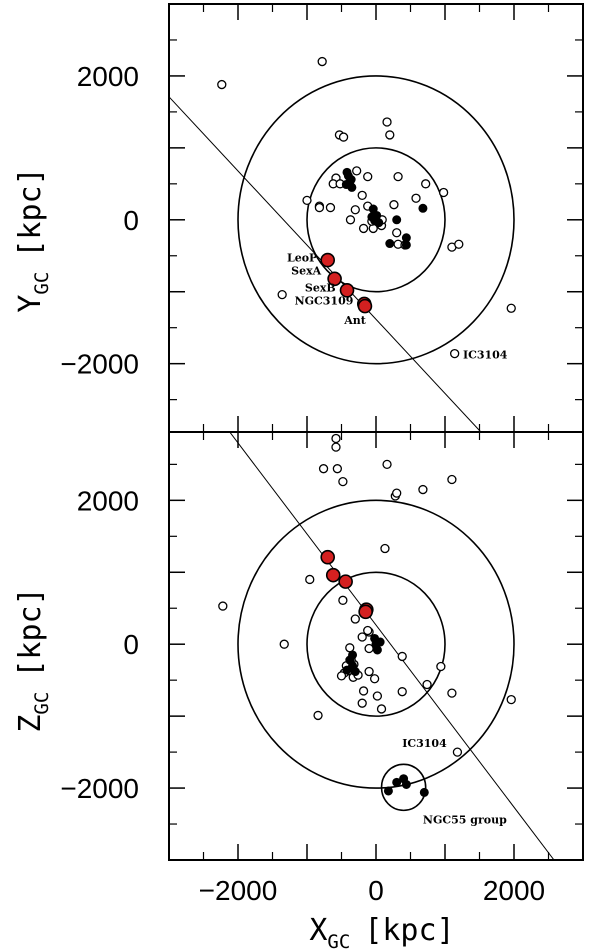 The height and width of the screenshot is (952, 597). What do you see at coordinates (485, 355) in the screenshot?
I see `top-annotation-5: IC3104` at bounding box center [485, 355].